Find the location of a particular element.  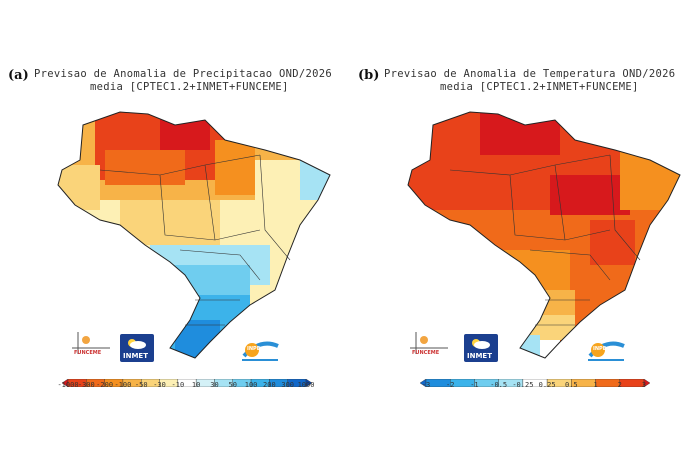

colorbar-tick-label: 30 is located at coordinates (214, 385).